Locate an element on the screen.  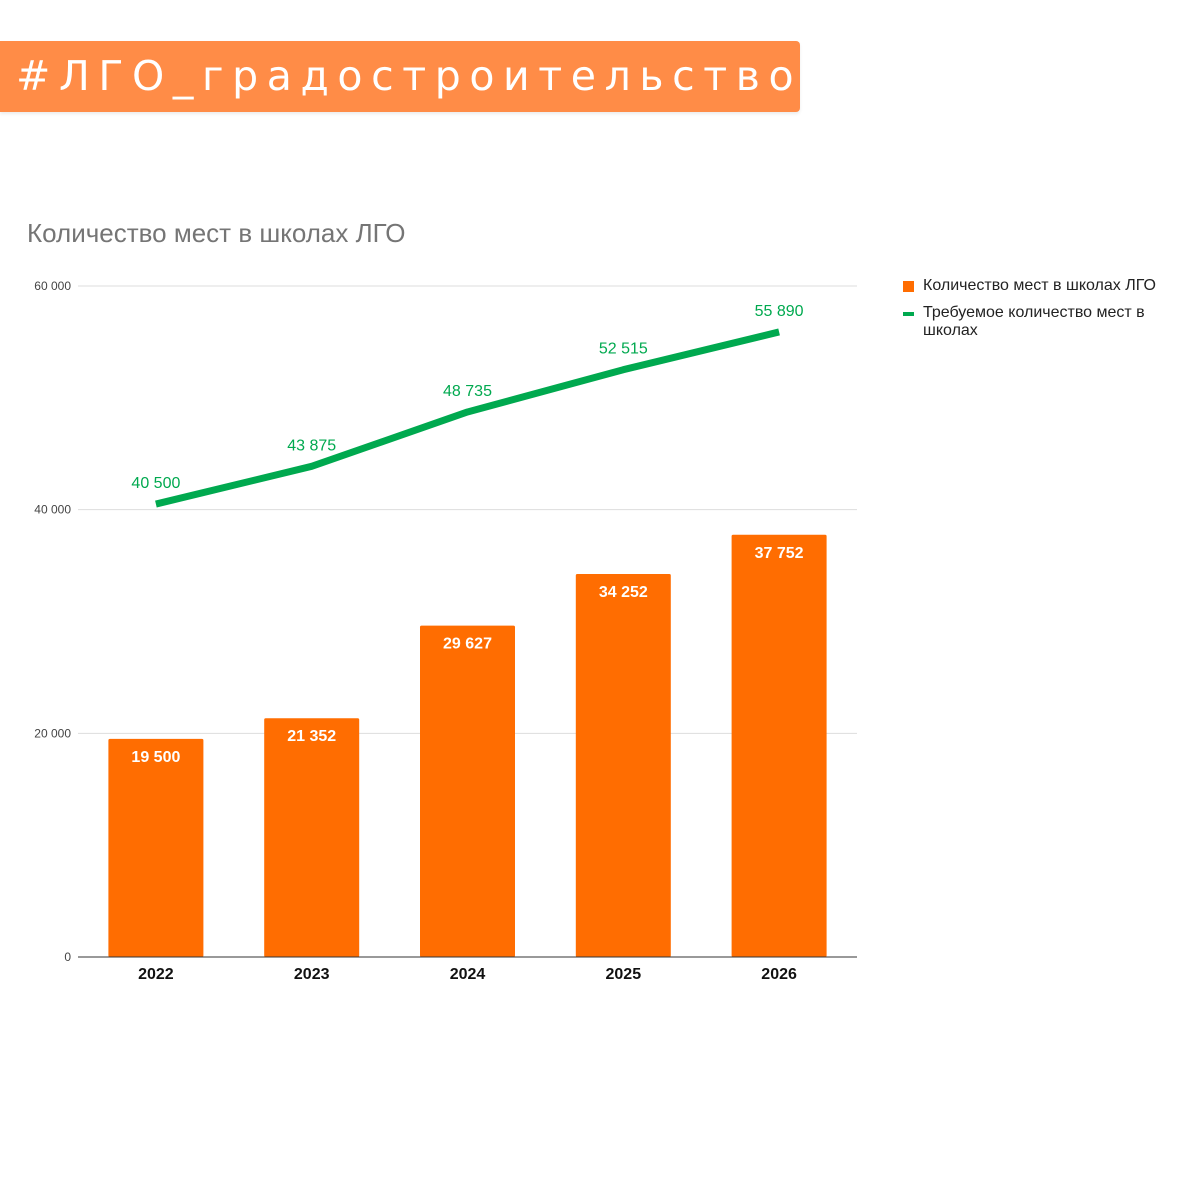
bar-data-label: 34 252 is located at coordinates (623, 592).